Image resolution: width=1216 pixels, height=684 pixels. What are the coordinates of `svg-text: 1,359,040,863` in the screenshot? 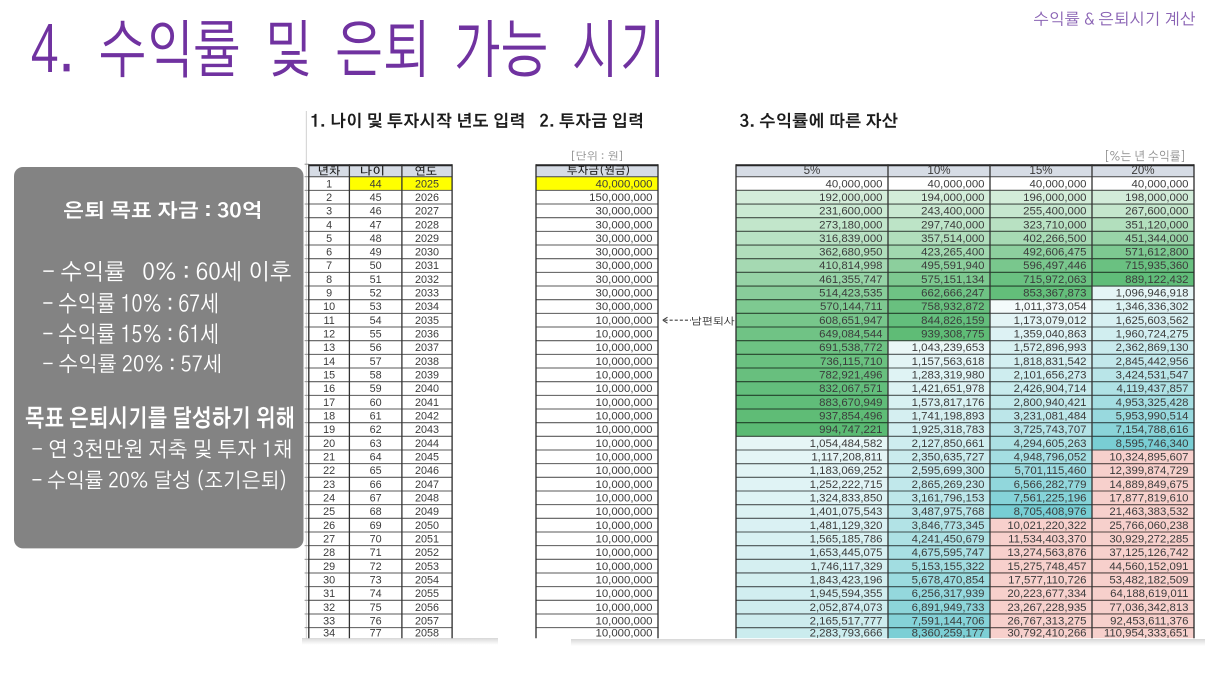 It's located at (1050, 335).